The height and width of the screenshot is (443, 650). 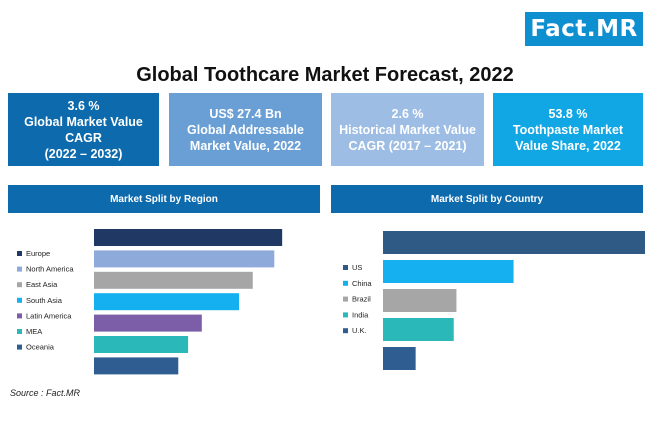 I want to click on region-panel-header: Market Split by Region, so click(x=164, y=199).